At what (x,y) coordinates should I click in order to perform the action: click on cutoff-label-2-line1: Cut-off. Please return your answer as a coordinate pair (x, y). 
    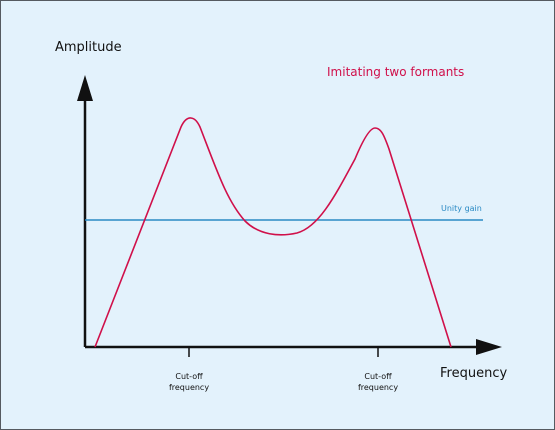
    Looking at the image, I should click on (378, 376).